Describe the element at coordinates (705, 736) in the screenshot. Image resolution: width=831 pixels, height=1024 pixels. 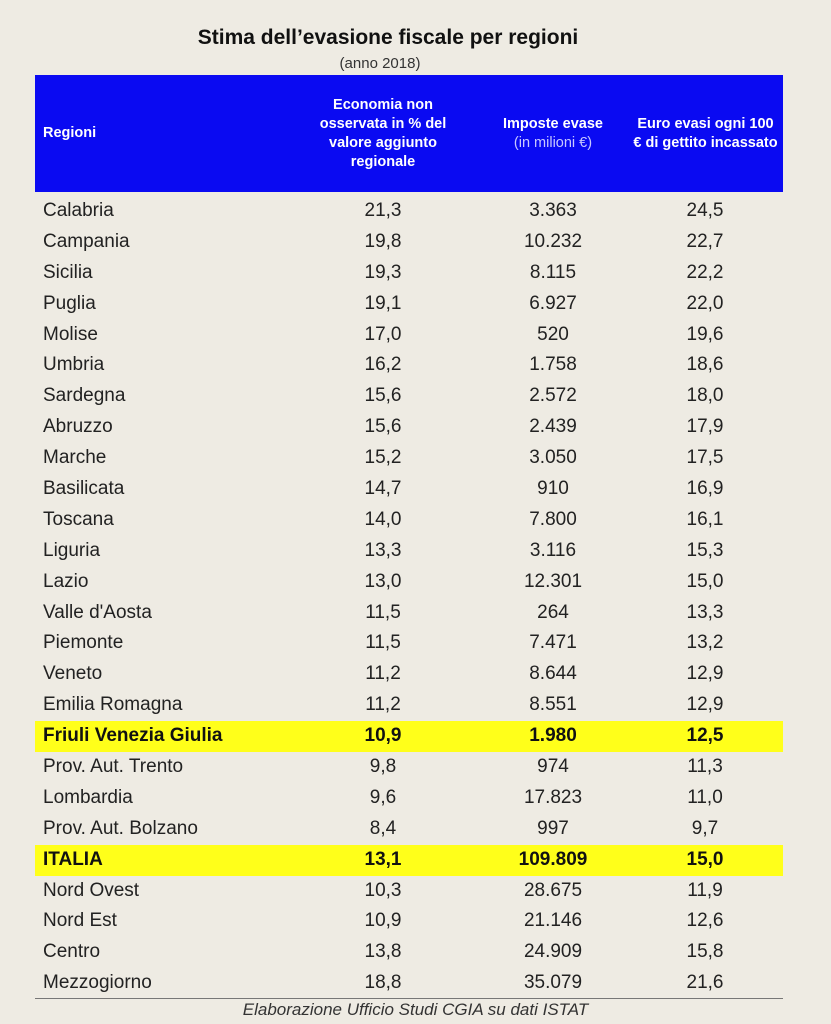
I see `cell-euro-evasi: 12,5` at that location.